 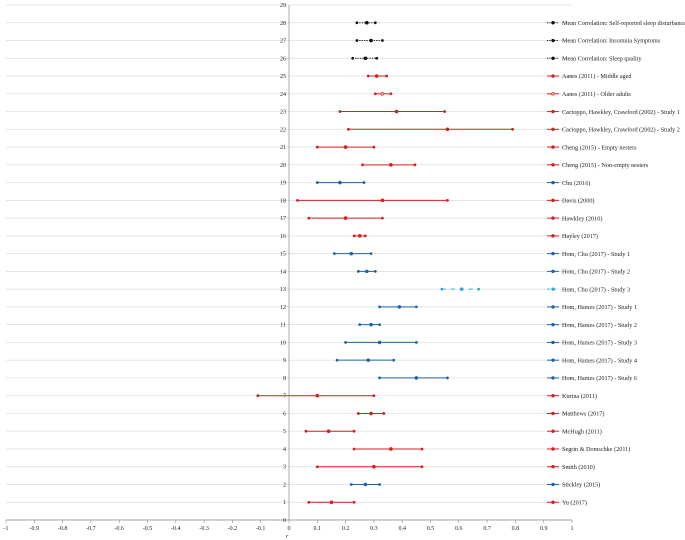 What do you see at coordinates (578, 467) in the screenshot?
I see `legend-label: Smith (2010)` at bounding box center [578, 467].